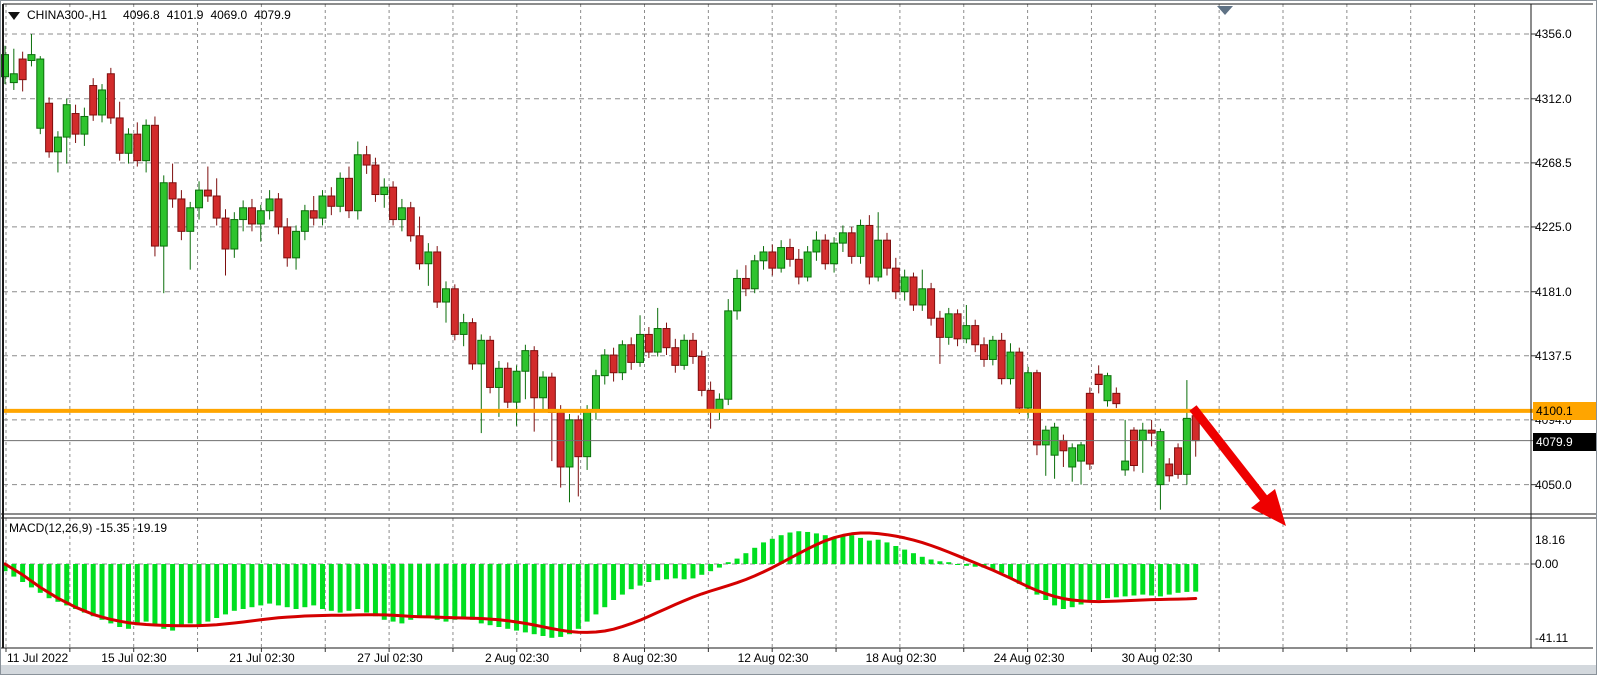 Image resolution: width=1597 pixels, height=675 pixels. I want to click on time-axis-label: 2 Aug 02:30, so click(517, 658).